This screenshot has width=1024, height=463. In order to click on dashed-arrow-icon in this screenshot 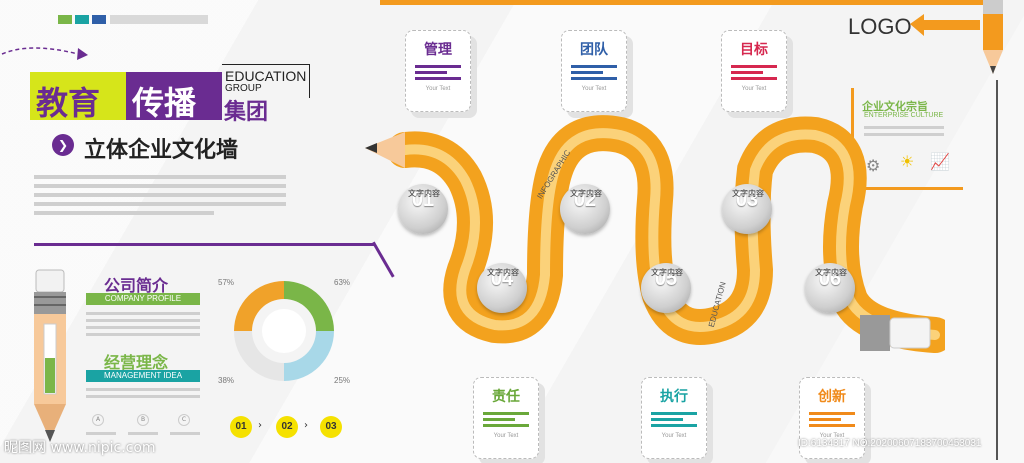, I will do `click(44, 53)`.